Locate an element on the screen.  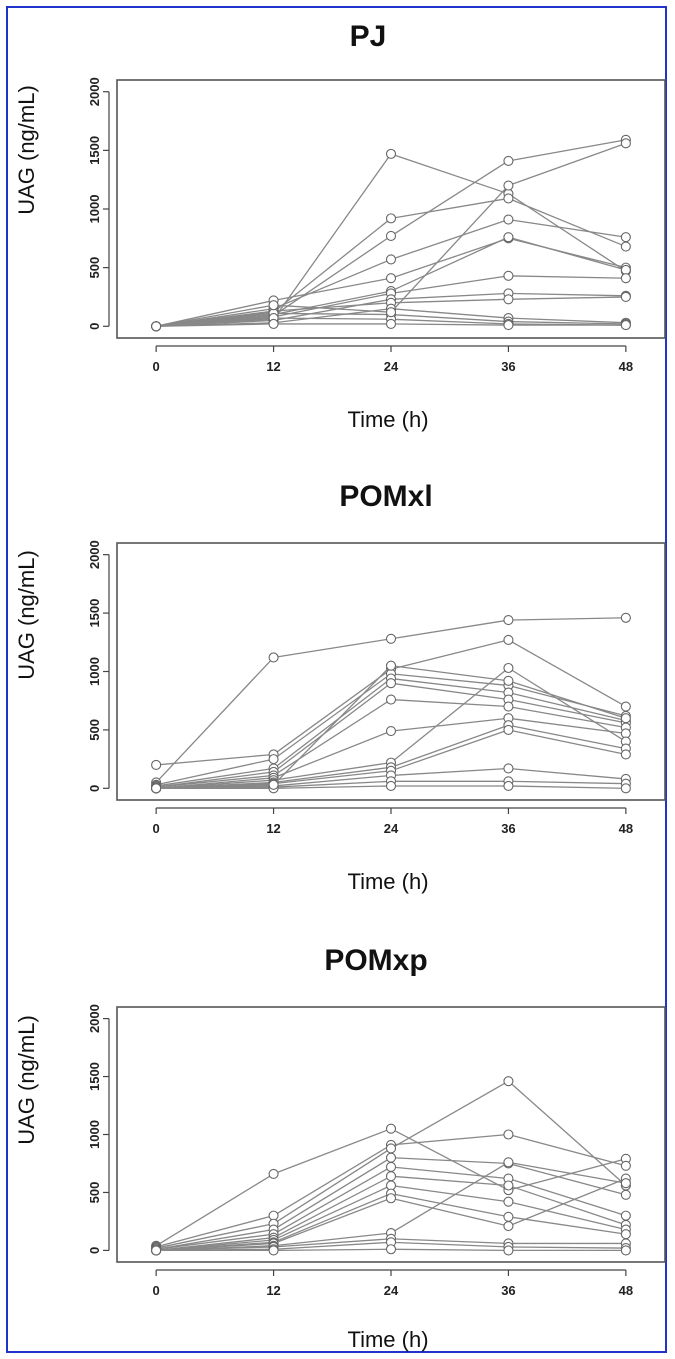
x-tick-label: 0 is located at coordinates (156, 366).